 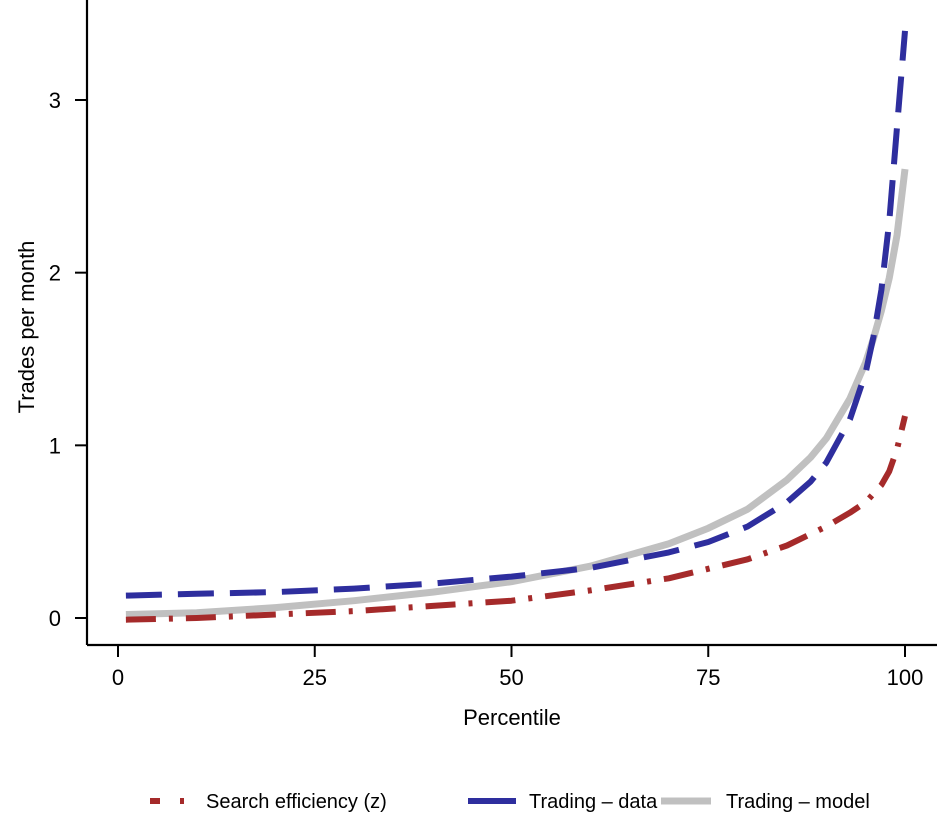 I want to click on y-tick-label: 0, so click(x=55, y=618).